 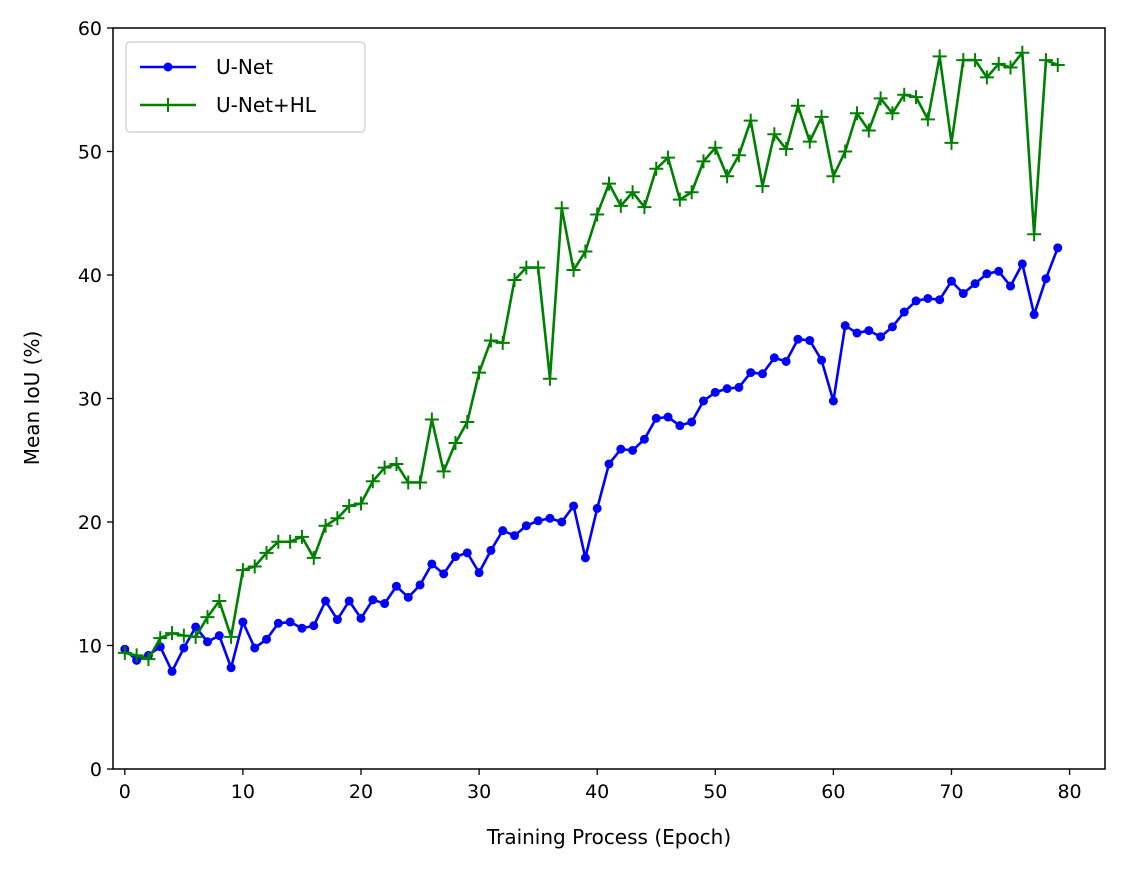 I want to click on x-tick-label: 20, so click(x=361, y=792).